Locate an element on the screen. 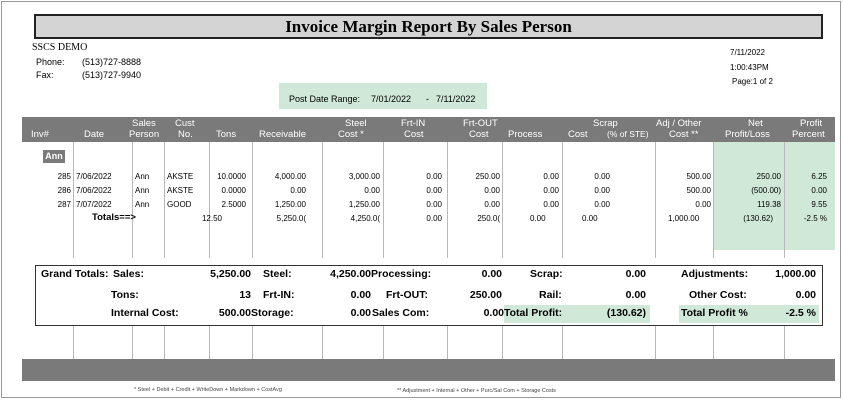 The height and width of the screenshot is (400, 843). cell-receivable: 0.00 is located at coordinates (298, 190).